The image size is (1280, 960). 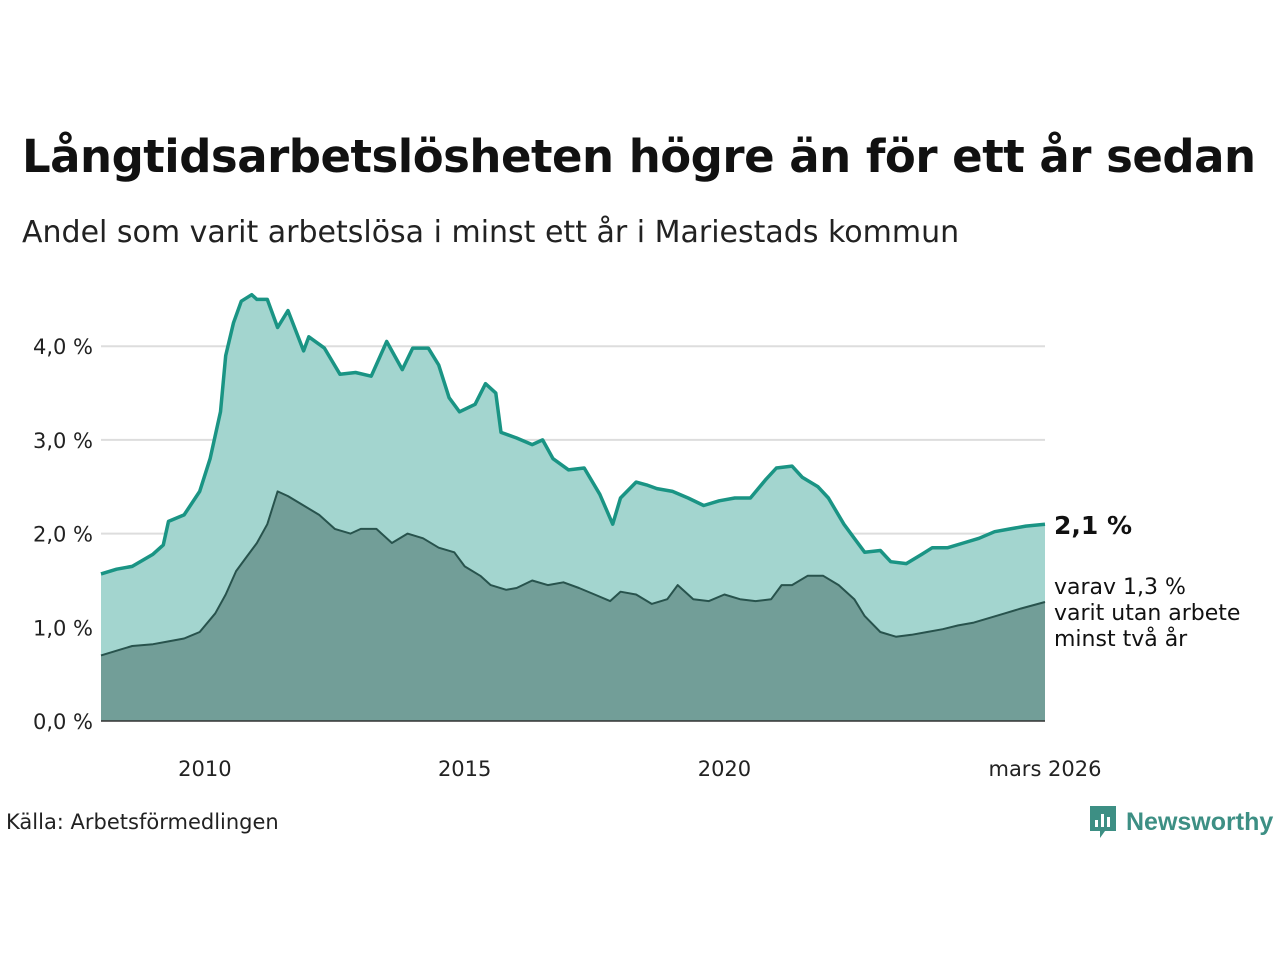 What do you see at coordinates (573, 573) in the screenshot?
I see `line-series-2yr` at bounding box center [573, 573].